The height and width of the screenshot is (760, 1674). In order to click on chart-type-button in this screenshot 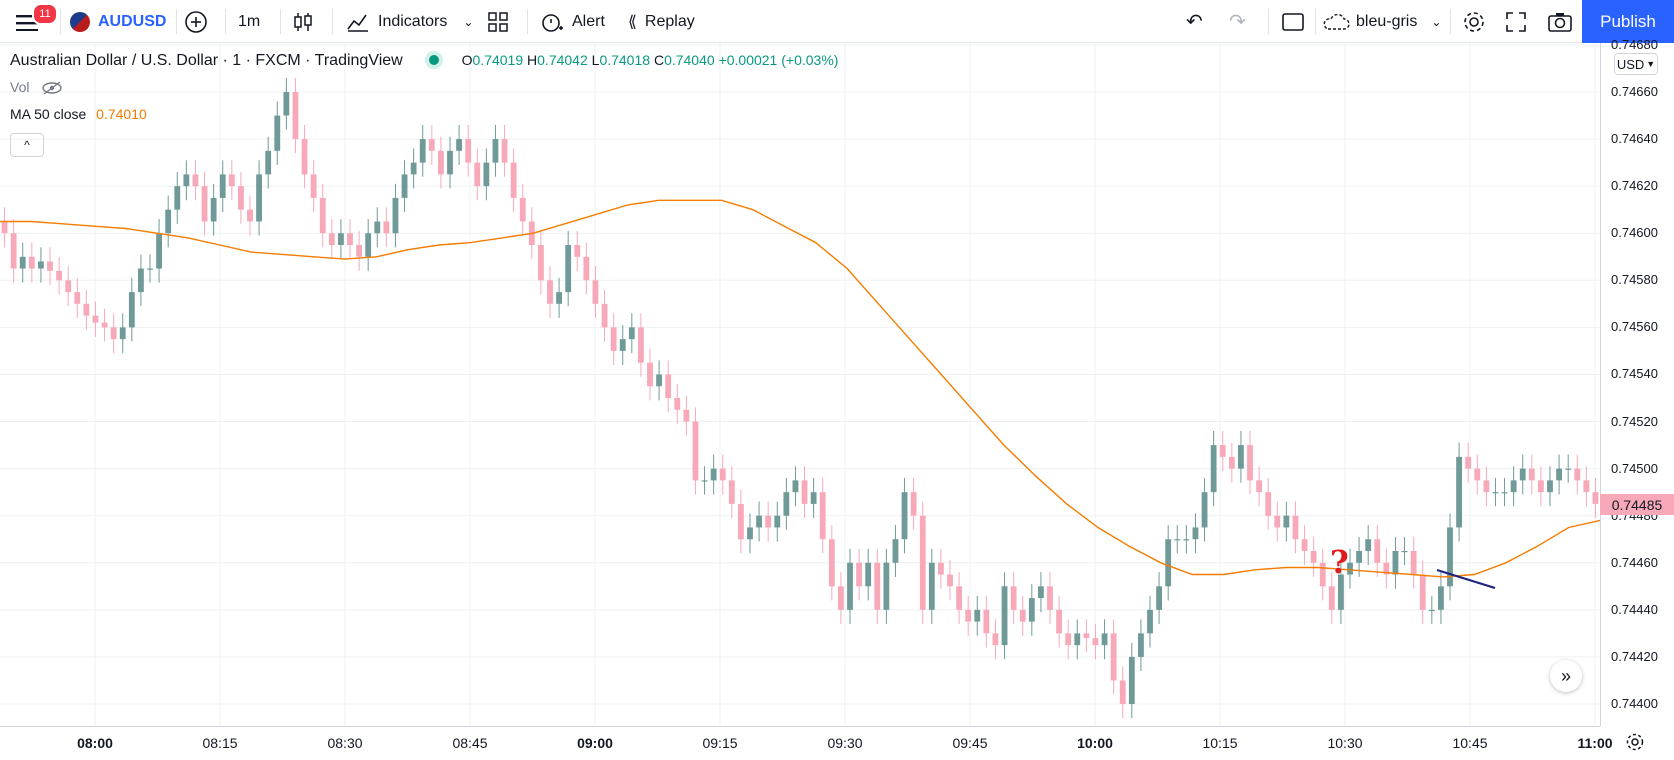, I will do `click(303, 21)`.